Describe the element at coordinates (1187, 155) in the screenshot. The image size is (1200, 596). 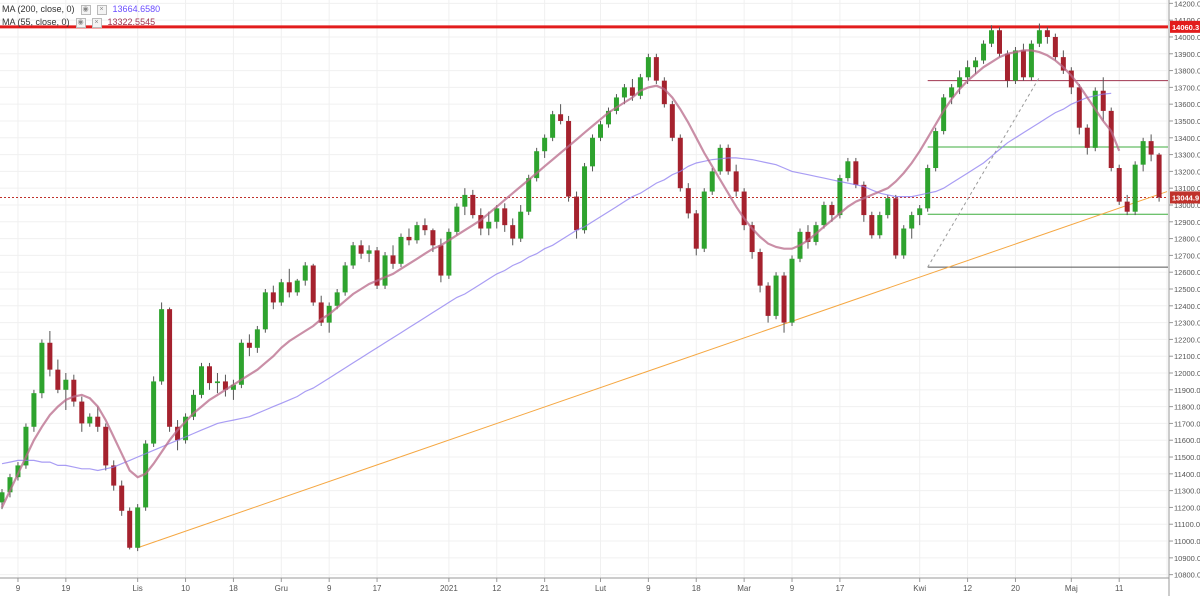
I see `y-tick-label: 13300.0` at that location.